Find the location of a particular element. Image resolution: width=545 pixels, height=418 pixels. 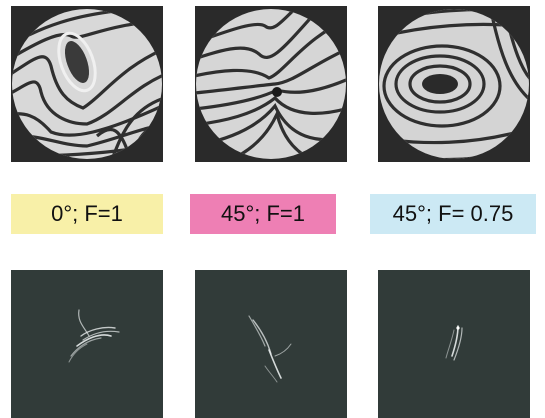

column-1-label: 0°; F=1 is located at coordinates (87, 214).